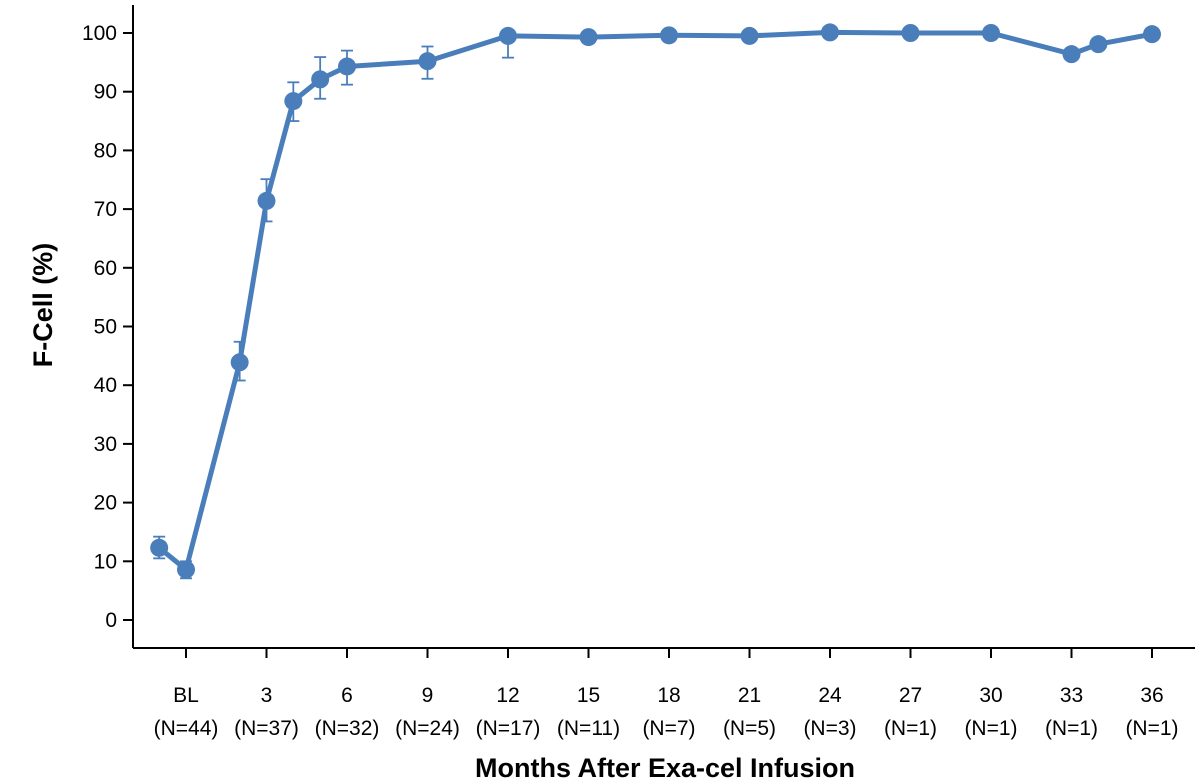  I want to click on x-tick-label: 18, so click(668, 695).